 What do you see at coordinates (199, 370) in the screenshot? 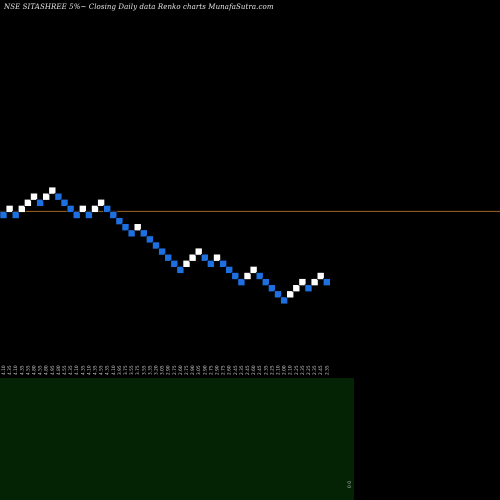
I see `x-tick-label: 3.05` at bounding box center [199, 370].